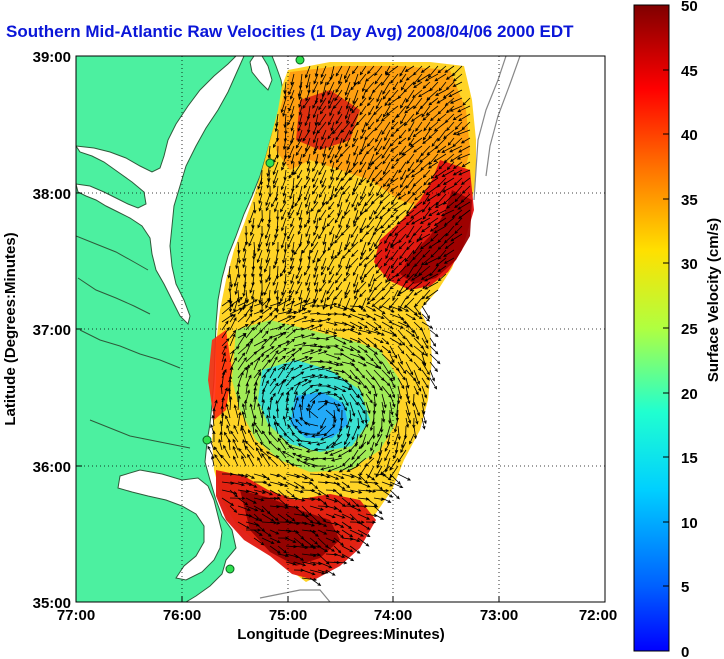 This screenshot has width=724, height=659. Describe the element at coordinates (393, 615) in the screenshot. I see `x-tick-label: 74:00` at that location.